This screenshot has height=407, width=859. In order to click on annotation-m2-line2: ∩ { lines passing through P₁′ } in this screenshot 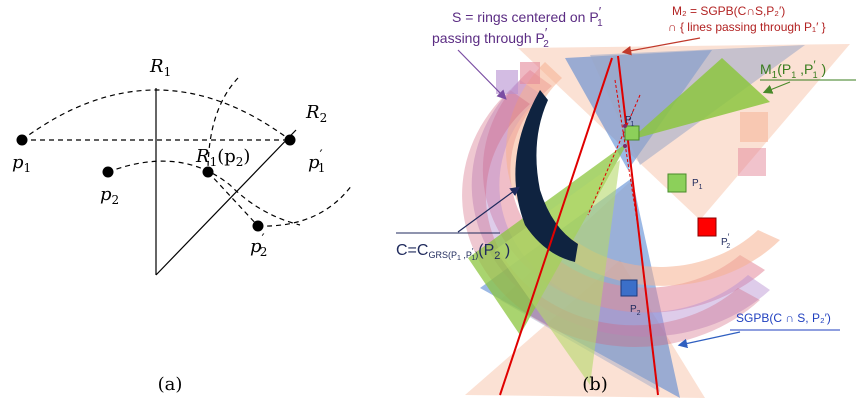, I will do `click(747, 27)`.